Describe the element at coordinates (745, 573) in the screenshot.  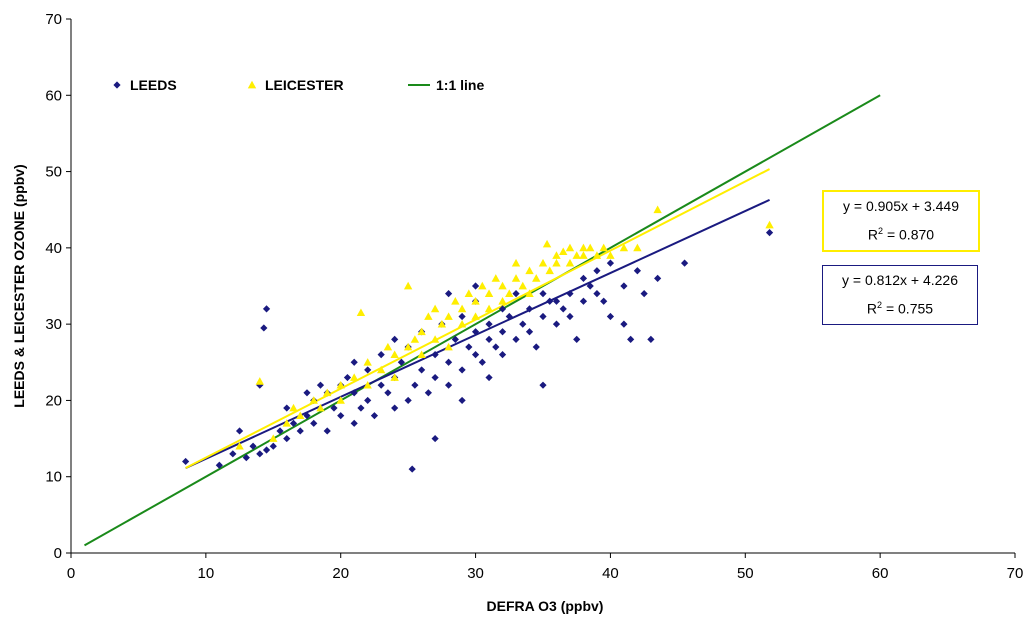
I see `x-tick-label: 50` at that location.